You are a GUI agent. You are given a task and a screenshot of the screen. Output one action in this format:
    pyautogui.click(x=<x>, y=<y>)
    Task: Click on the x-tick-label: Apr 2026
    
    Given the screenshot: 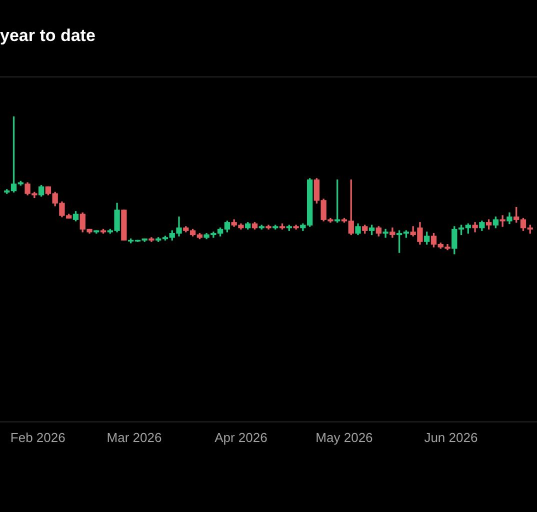 What is the action you would take?
    pyautogui.click(x=241, y=437)
    